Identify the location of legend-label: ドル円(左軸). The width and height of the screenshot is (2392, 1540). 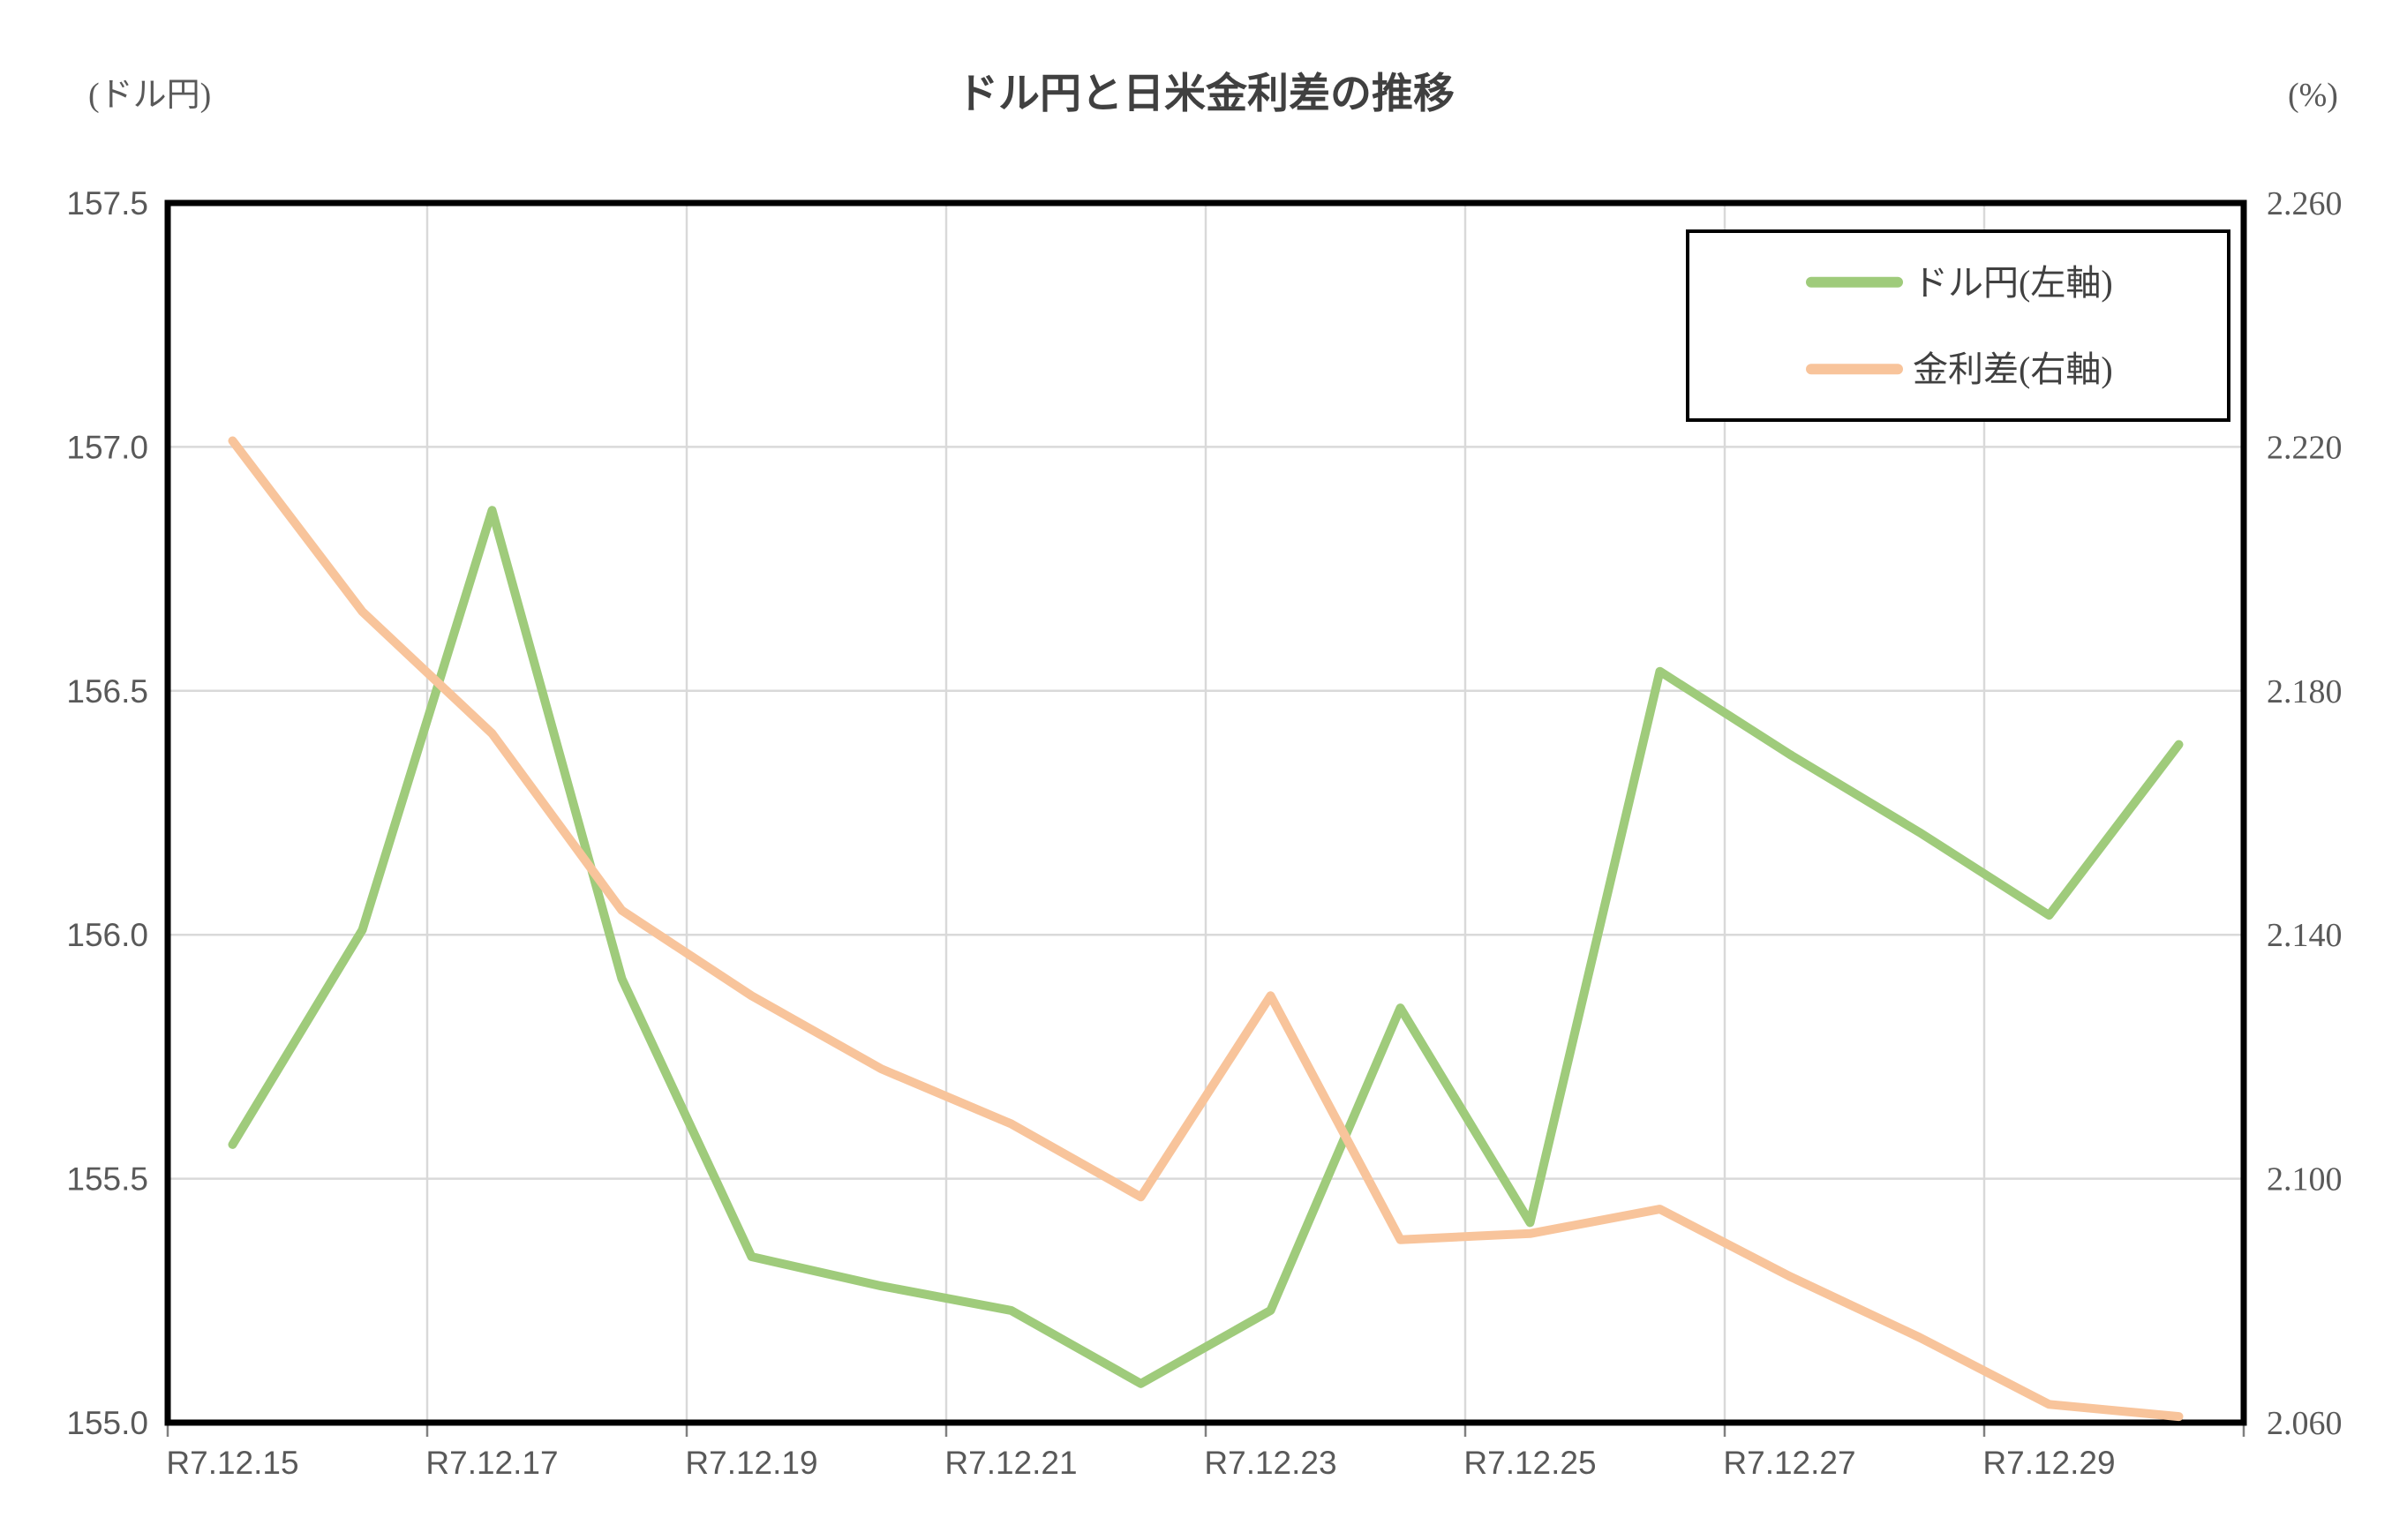
(2013, 283).